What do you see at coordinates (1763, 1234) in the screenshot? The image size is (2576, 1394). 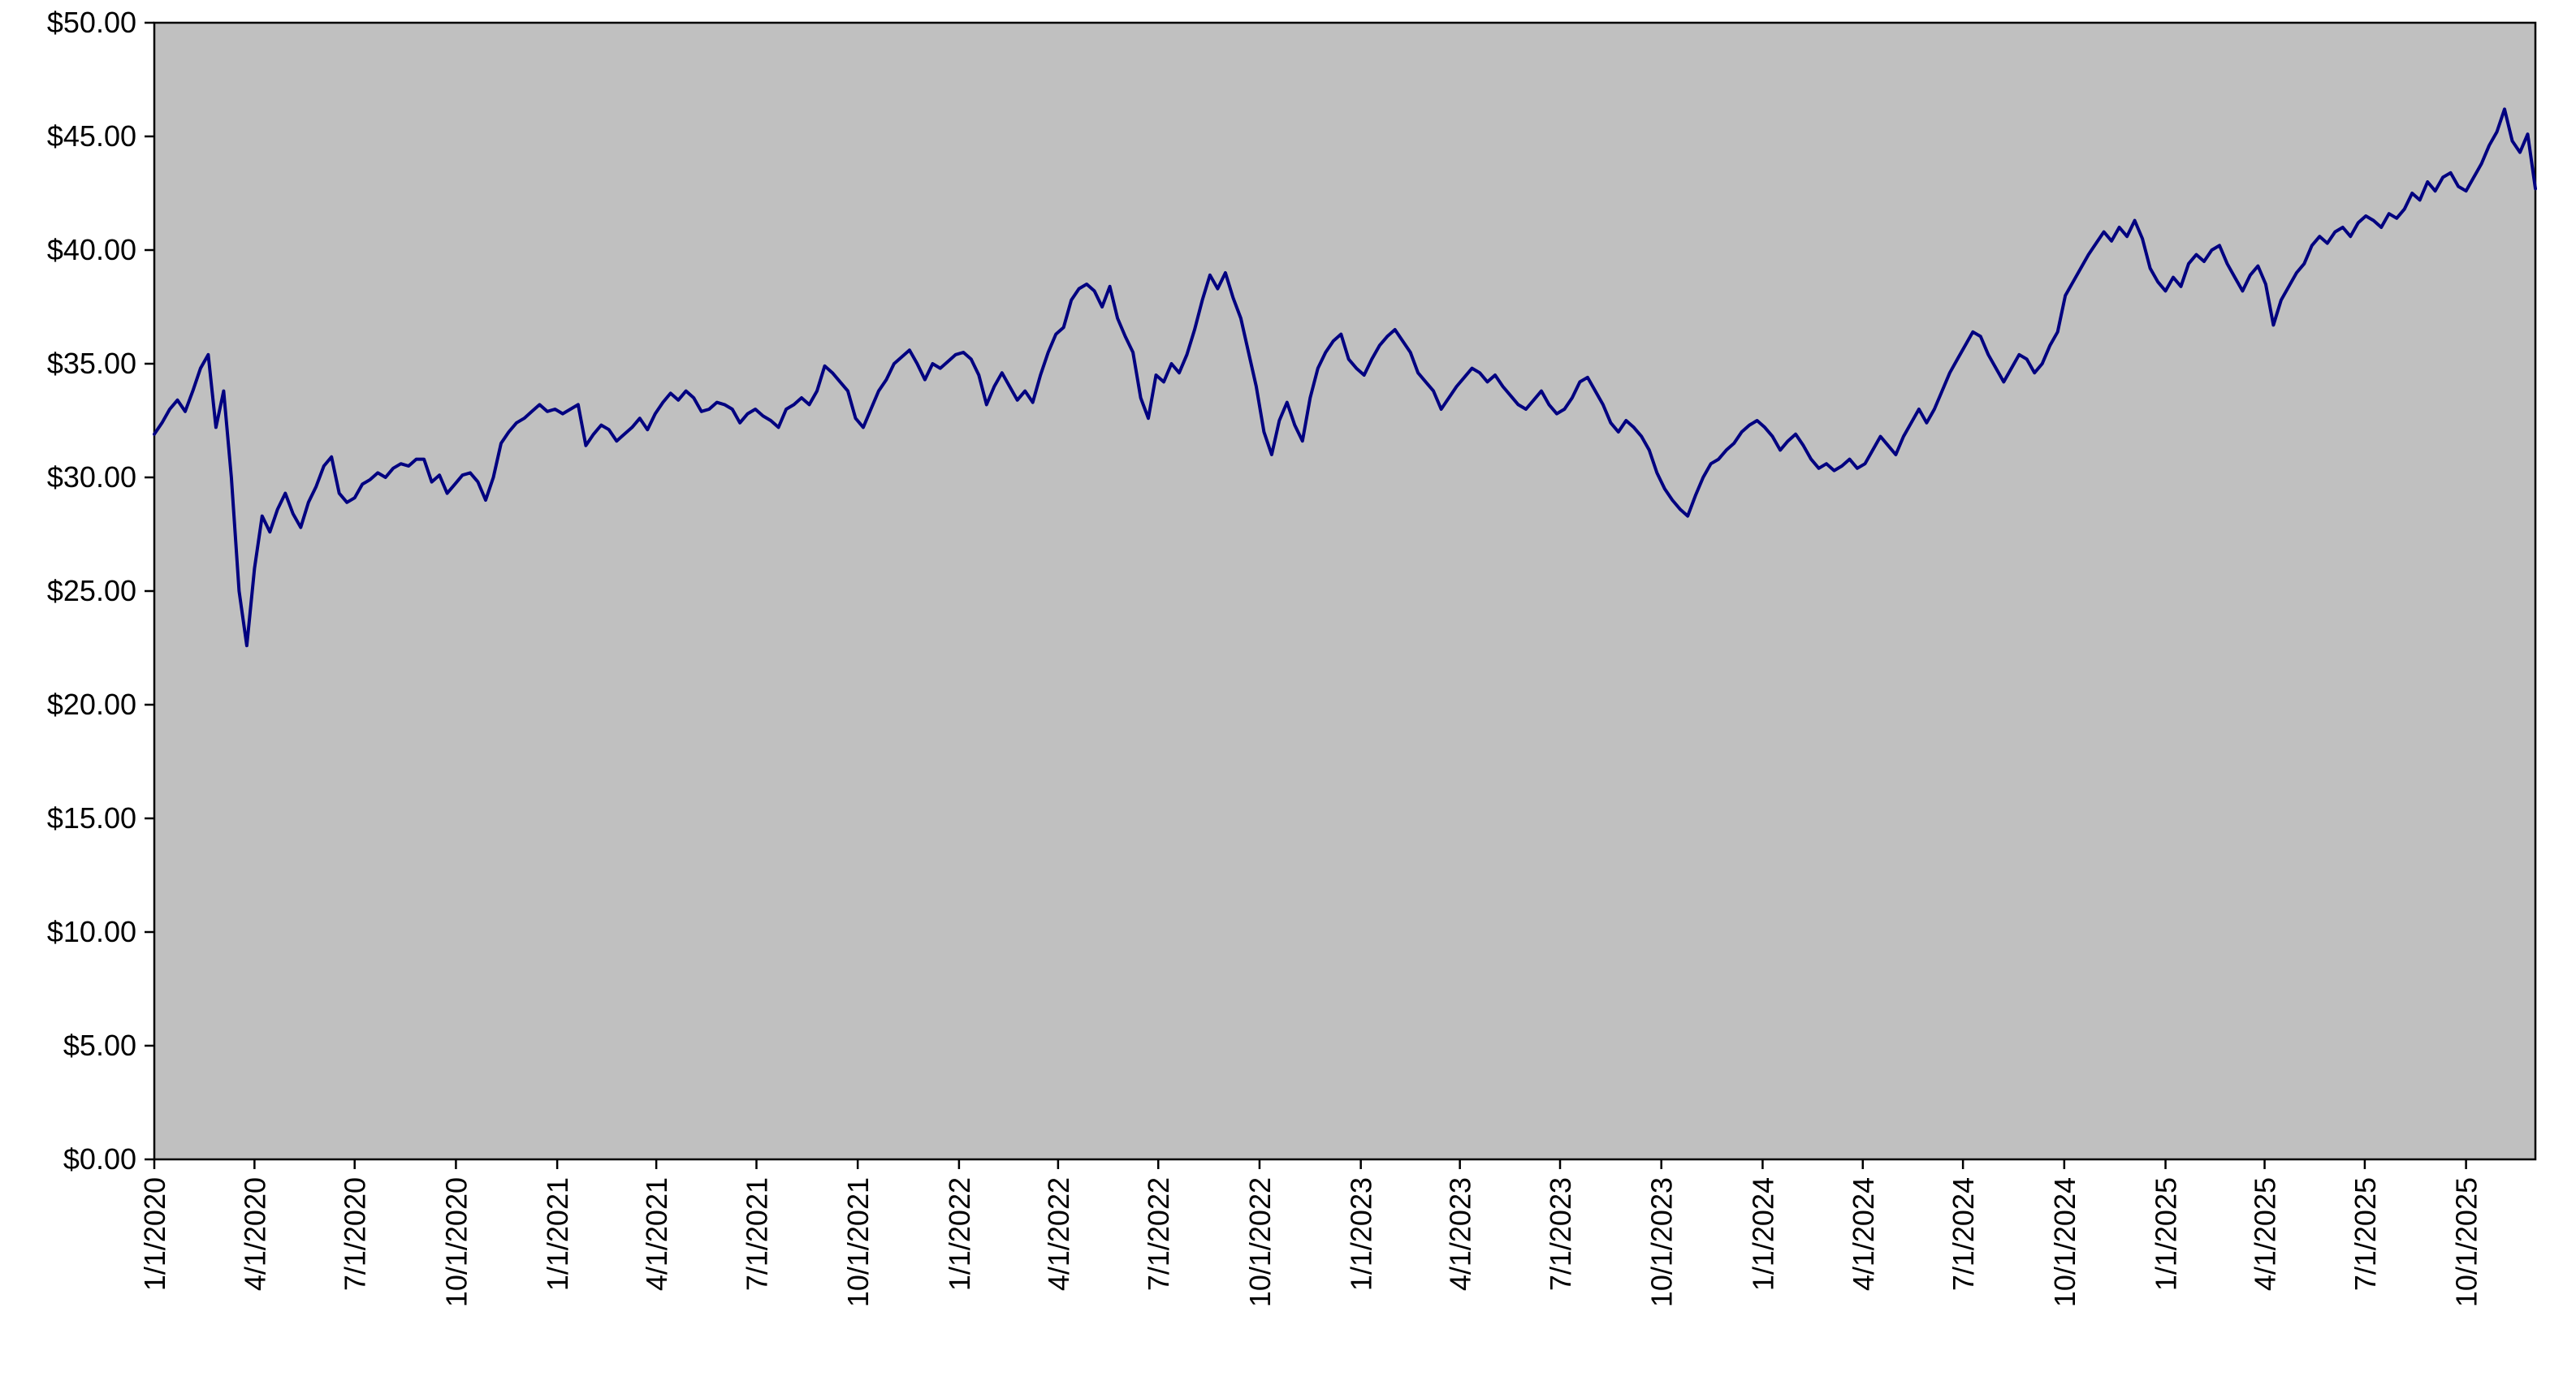 I see `x-axis-label: 1/1/2024` at bounding box center [1763, 1234].